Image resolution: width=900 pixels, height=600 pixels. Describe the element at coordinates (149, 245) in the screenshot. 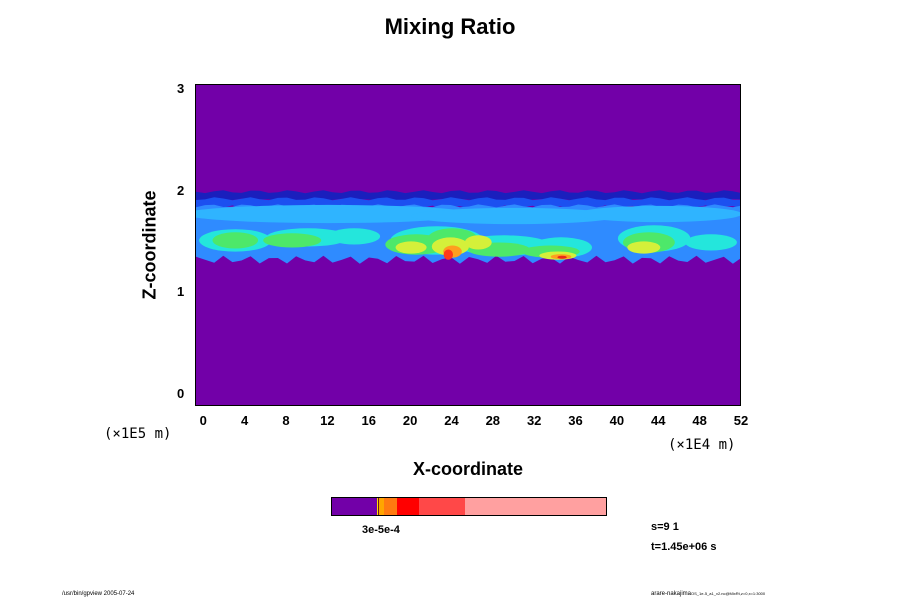

I see `y-axis-label: Z-coordinate` at that location.